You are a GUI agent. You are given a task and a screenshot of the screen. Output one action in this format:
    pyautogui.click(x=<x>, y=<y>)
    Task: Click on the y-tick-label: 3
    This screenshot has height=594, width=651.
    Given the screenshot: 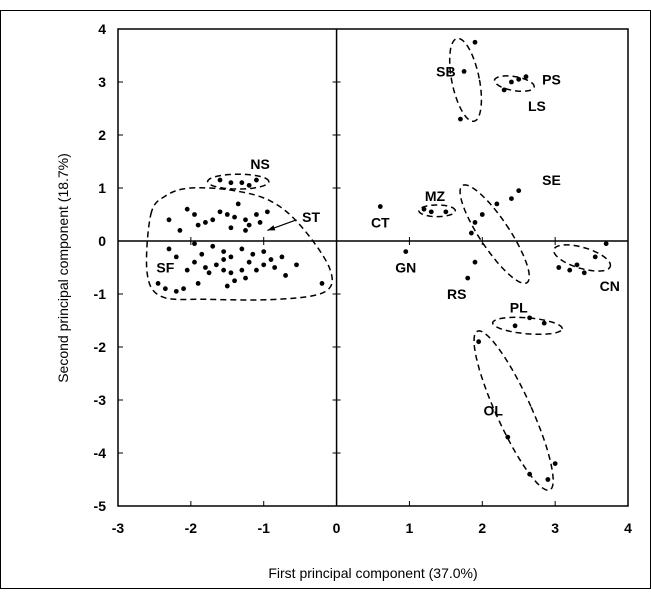 What is the action you would take?
    pyautogui.click(x=102, y=82)
    